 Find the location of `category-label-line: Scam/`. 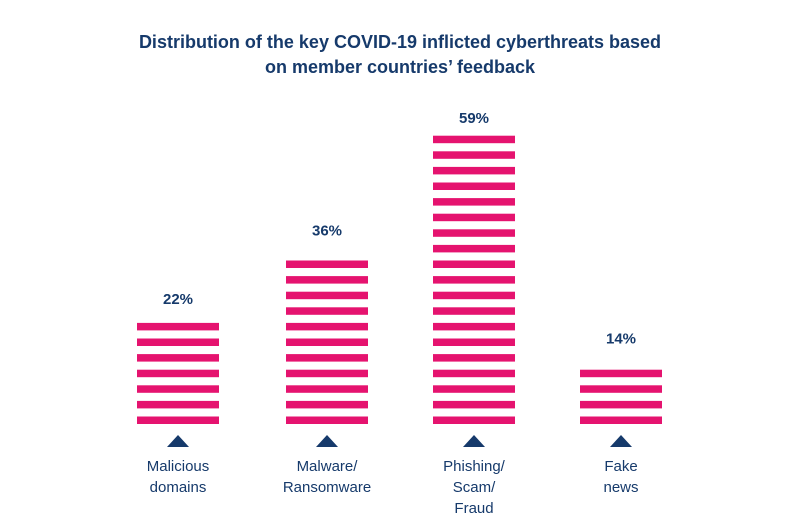

category-label-line: Scam/ is located at coordinates (474, 487).